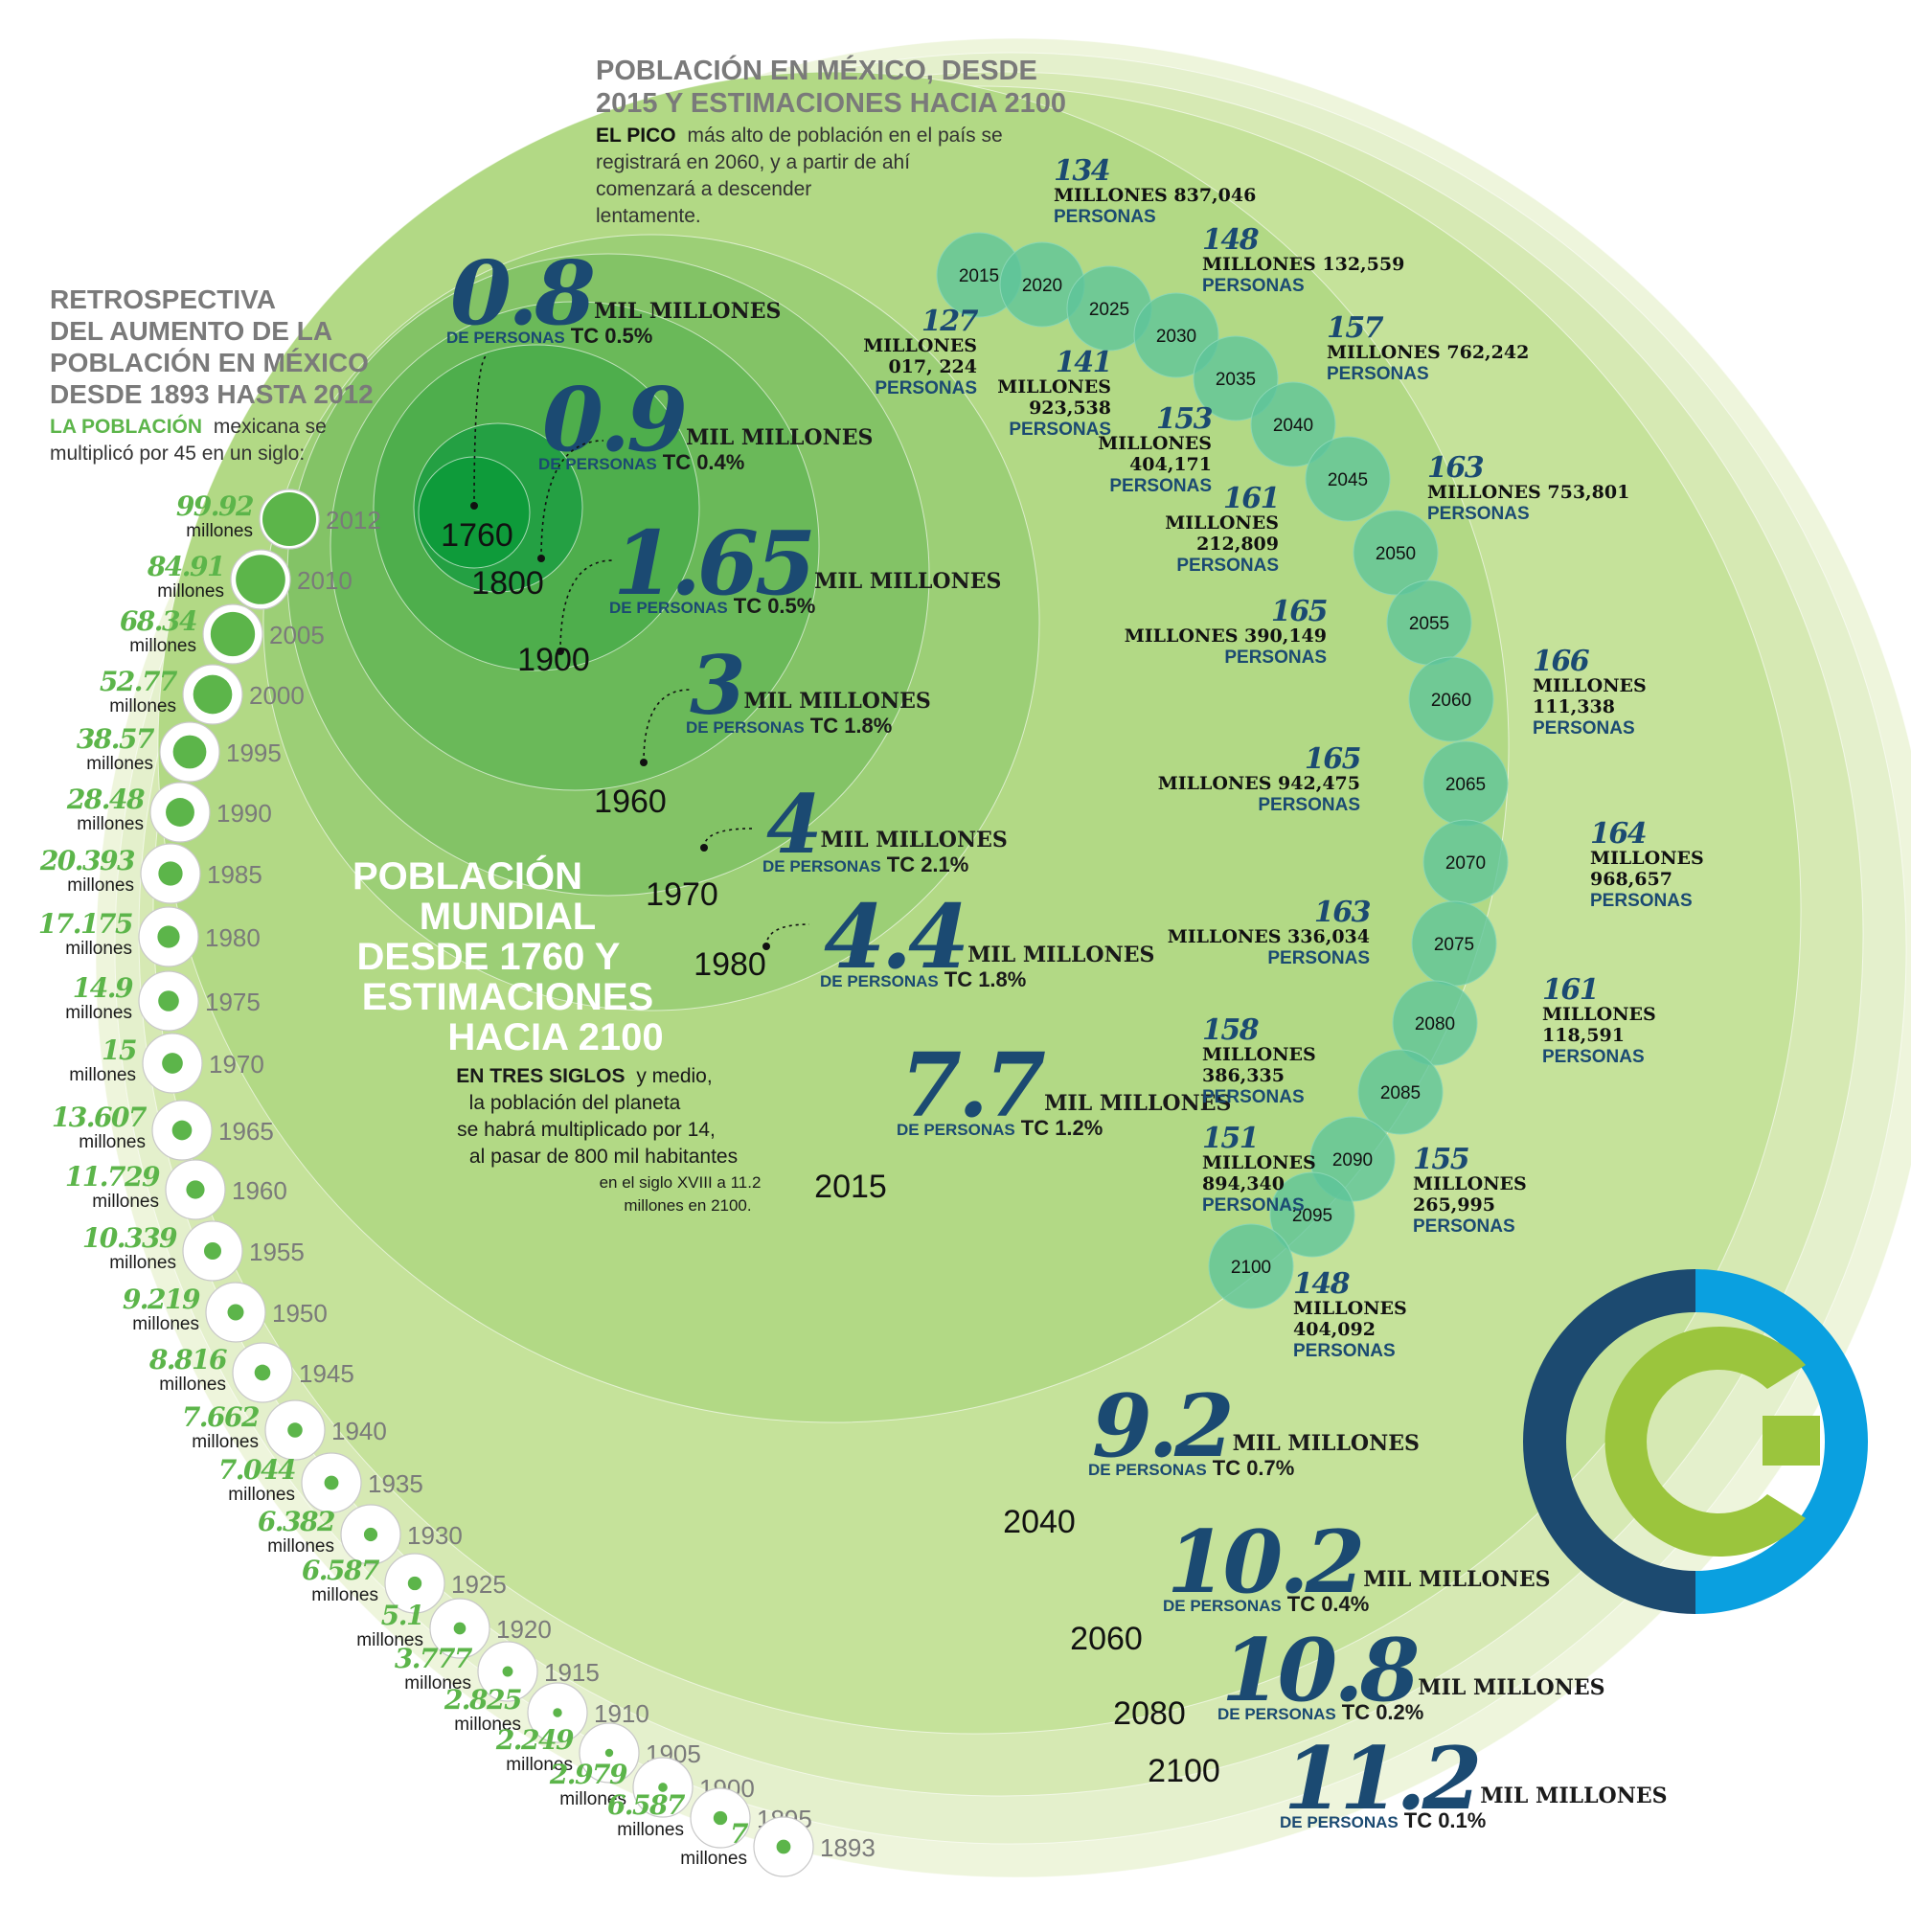  What do you see at coordinates (704, 462) in the screenshot?
I see `growth-rate: TC 0.4%` at bounding box center [704, 462].